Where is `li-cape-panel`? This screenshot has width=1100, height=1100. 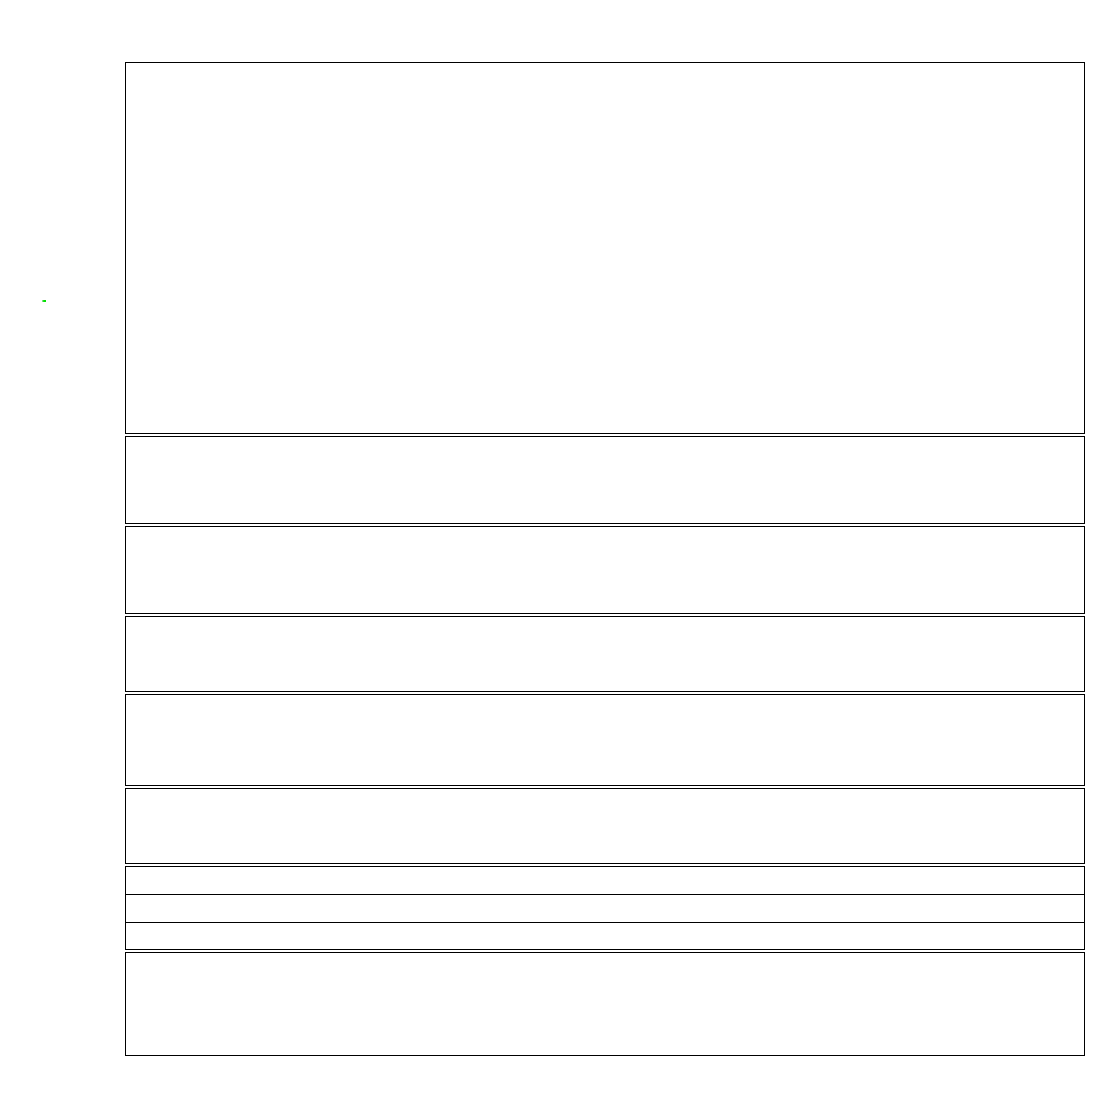 li-cape-panel is located at coordinates (605, 570).